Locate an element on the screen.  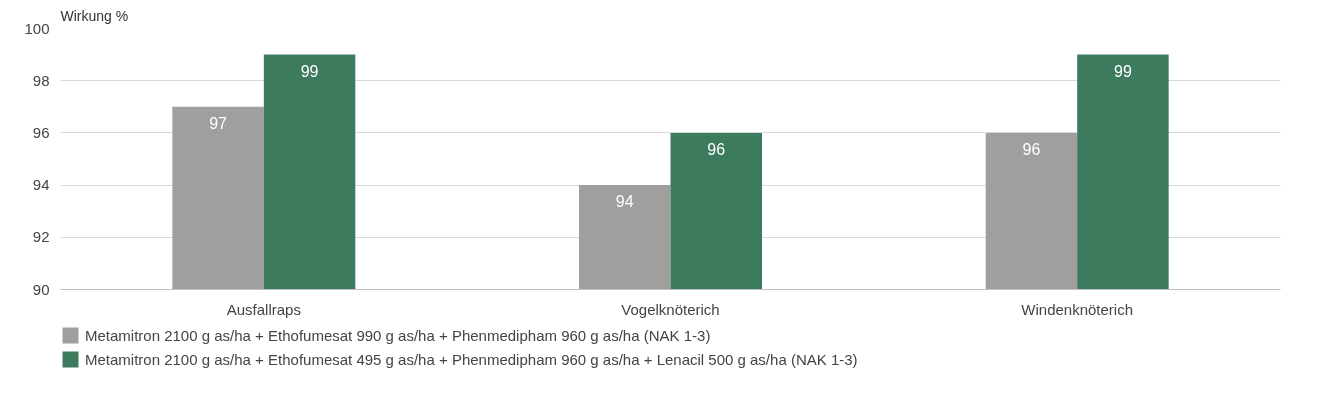
legend-label: Metamitron 2100 g as/ha + Ethofumesat 990 g as/ha + Phenmedipham 960 g as/ha (NAK 1-3) is located at coordinates (398, 335).